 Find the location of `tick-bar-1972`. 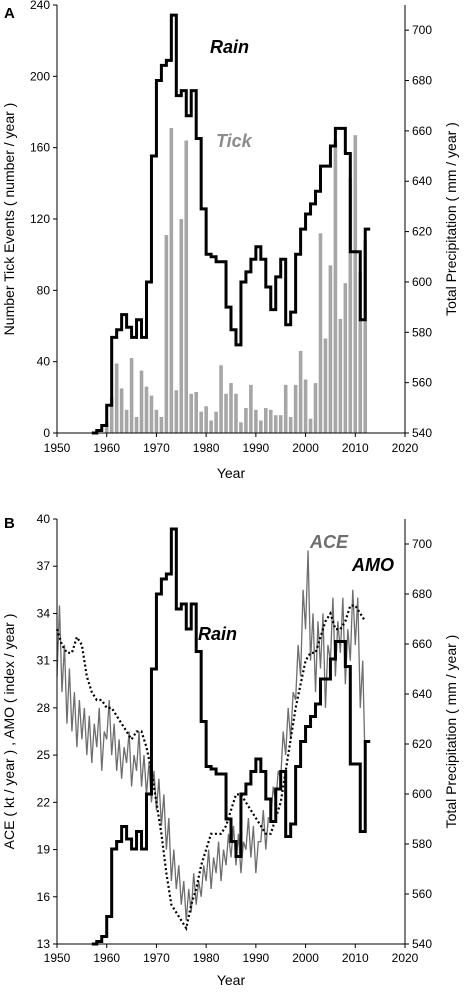

tick-bar-1972 is located at coordinates (166, 334).